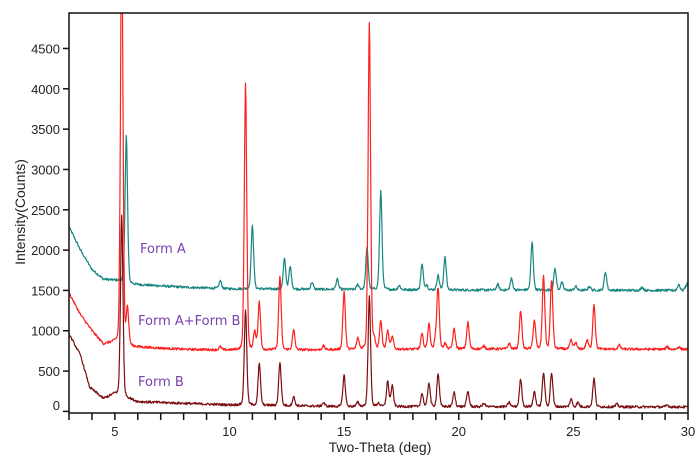  Describe the element at coordinates (161, 382) in the screenshot. I see `series-label: Form B` at that location.